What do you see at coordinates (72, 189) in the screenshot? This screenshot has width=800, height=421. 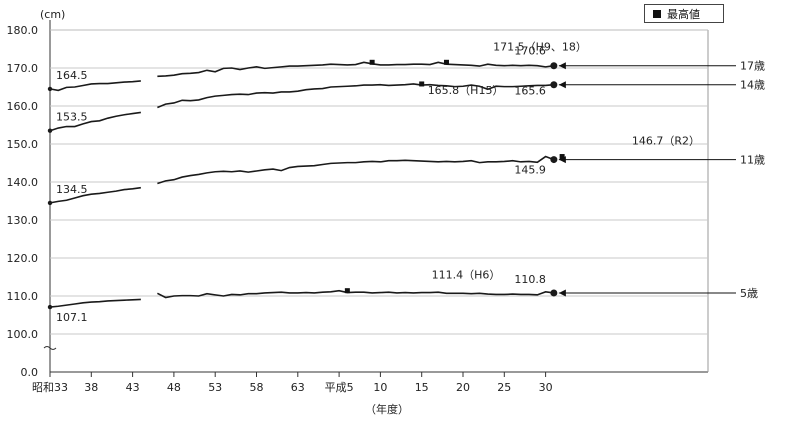 I see `series-first-value-label: 134.5` at bounding box center [72, 189].